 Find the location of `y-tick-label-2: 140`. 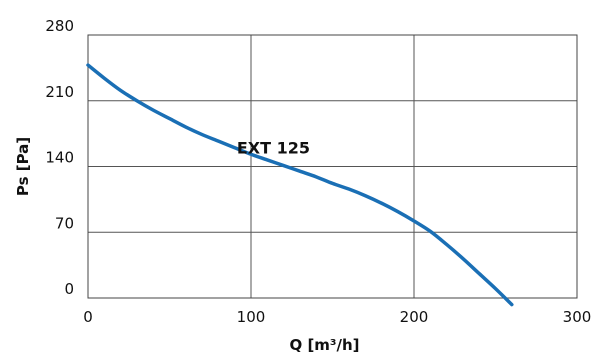

y-tick-label-2: 140 is located at coordinates (59, 158).